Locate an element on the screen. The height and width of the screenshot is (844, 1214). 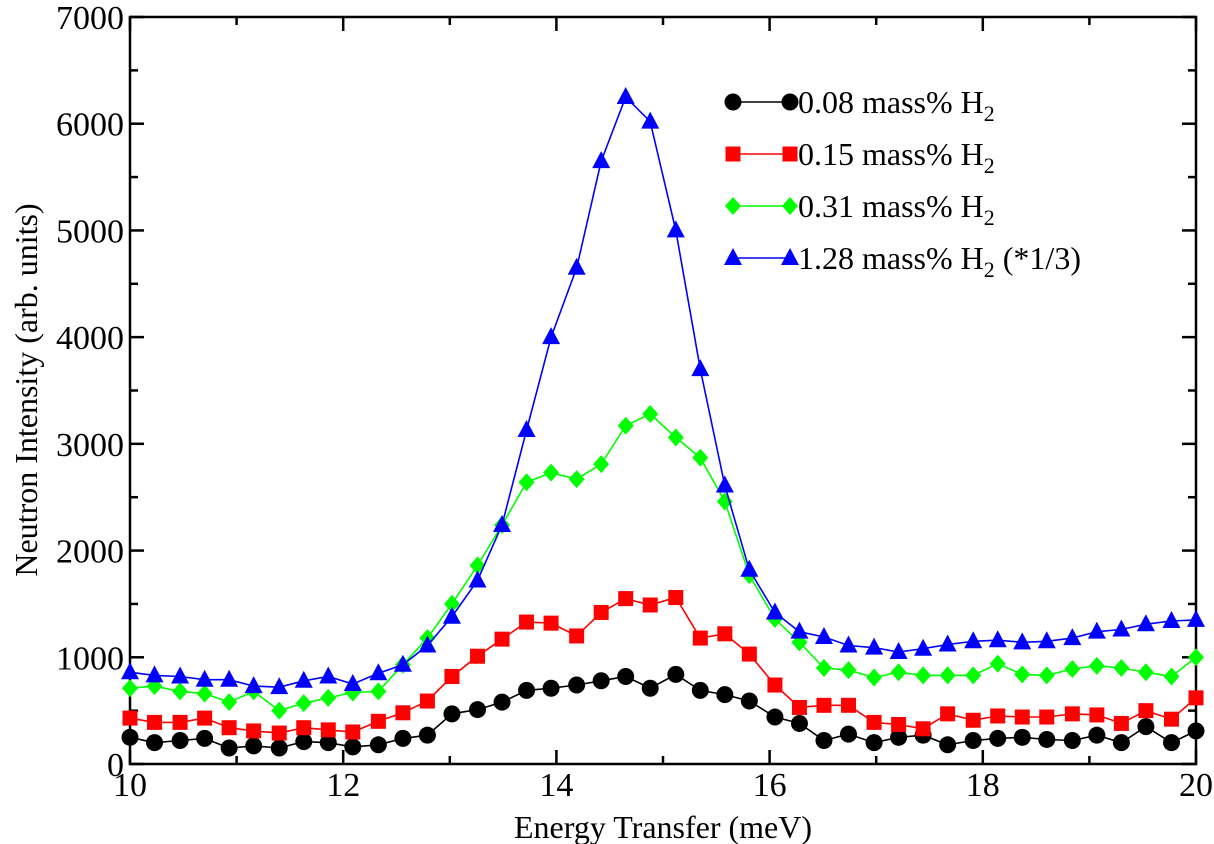
x-tick-label: 16 is located at coordinates (770, 785).